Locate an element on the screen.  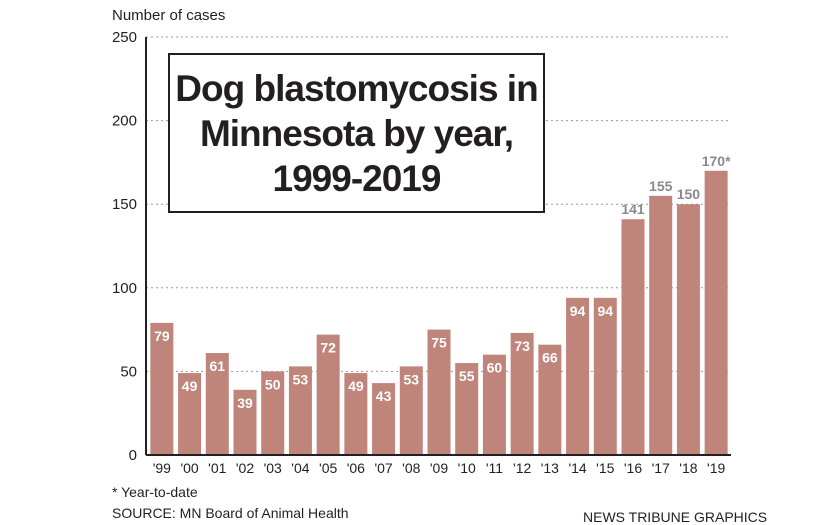
y-tick-label: 100 is located at coordinates (124, 288).